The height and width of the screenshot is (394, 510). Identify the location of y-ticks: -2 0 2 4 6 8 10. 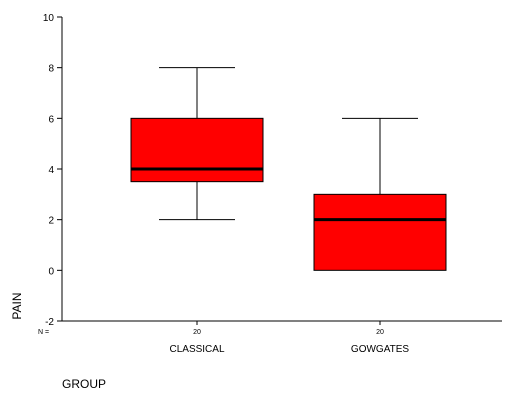
(52, 170).